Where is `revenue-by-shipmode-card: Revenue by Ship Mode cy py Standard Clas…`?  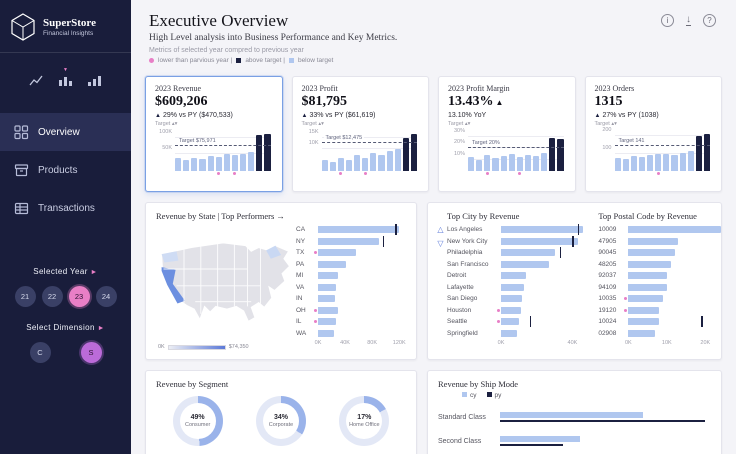
revenue-by-shipmode-card: Revenue by Ship Mode cy py Standard Clas… is located at coordinates (574, 412).